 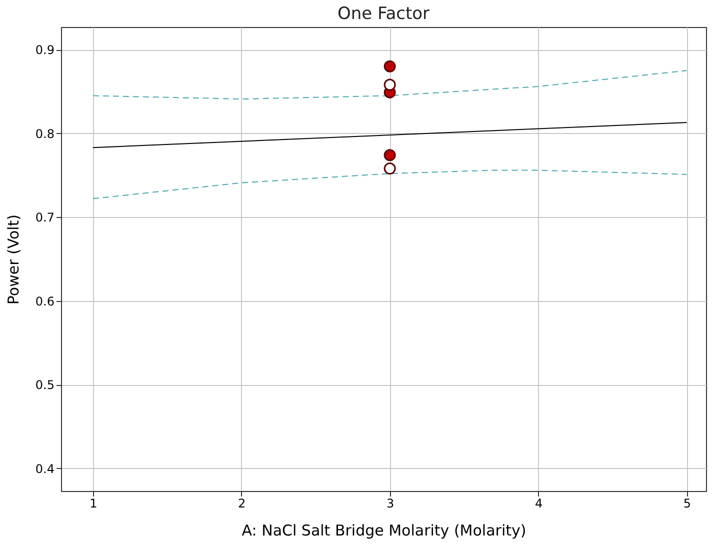 I want to click on line-series, so click(x=390, y=85).